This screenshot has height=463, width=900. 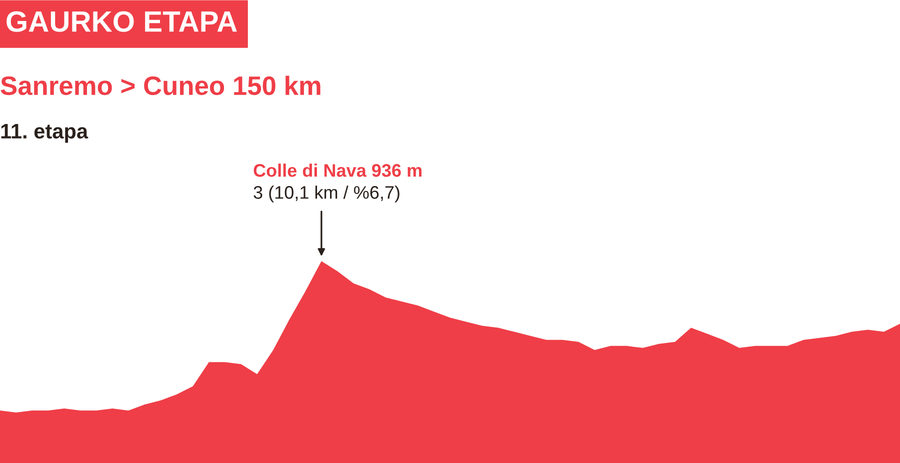 What do you see at coordinates (44, 133) in the screenshot?
I see `text: 11. etapa` at bounding box center [44, 133].